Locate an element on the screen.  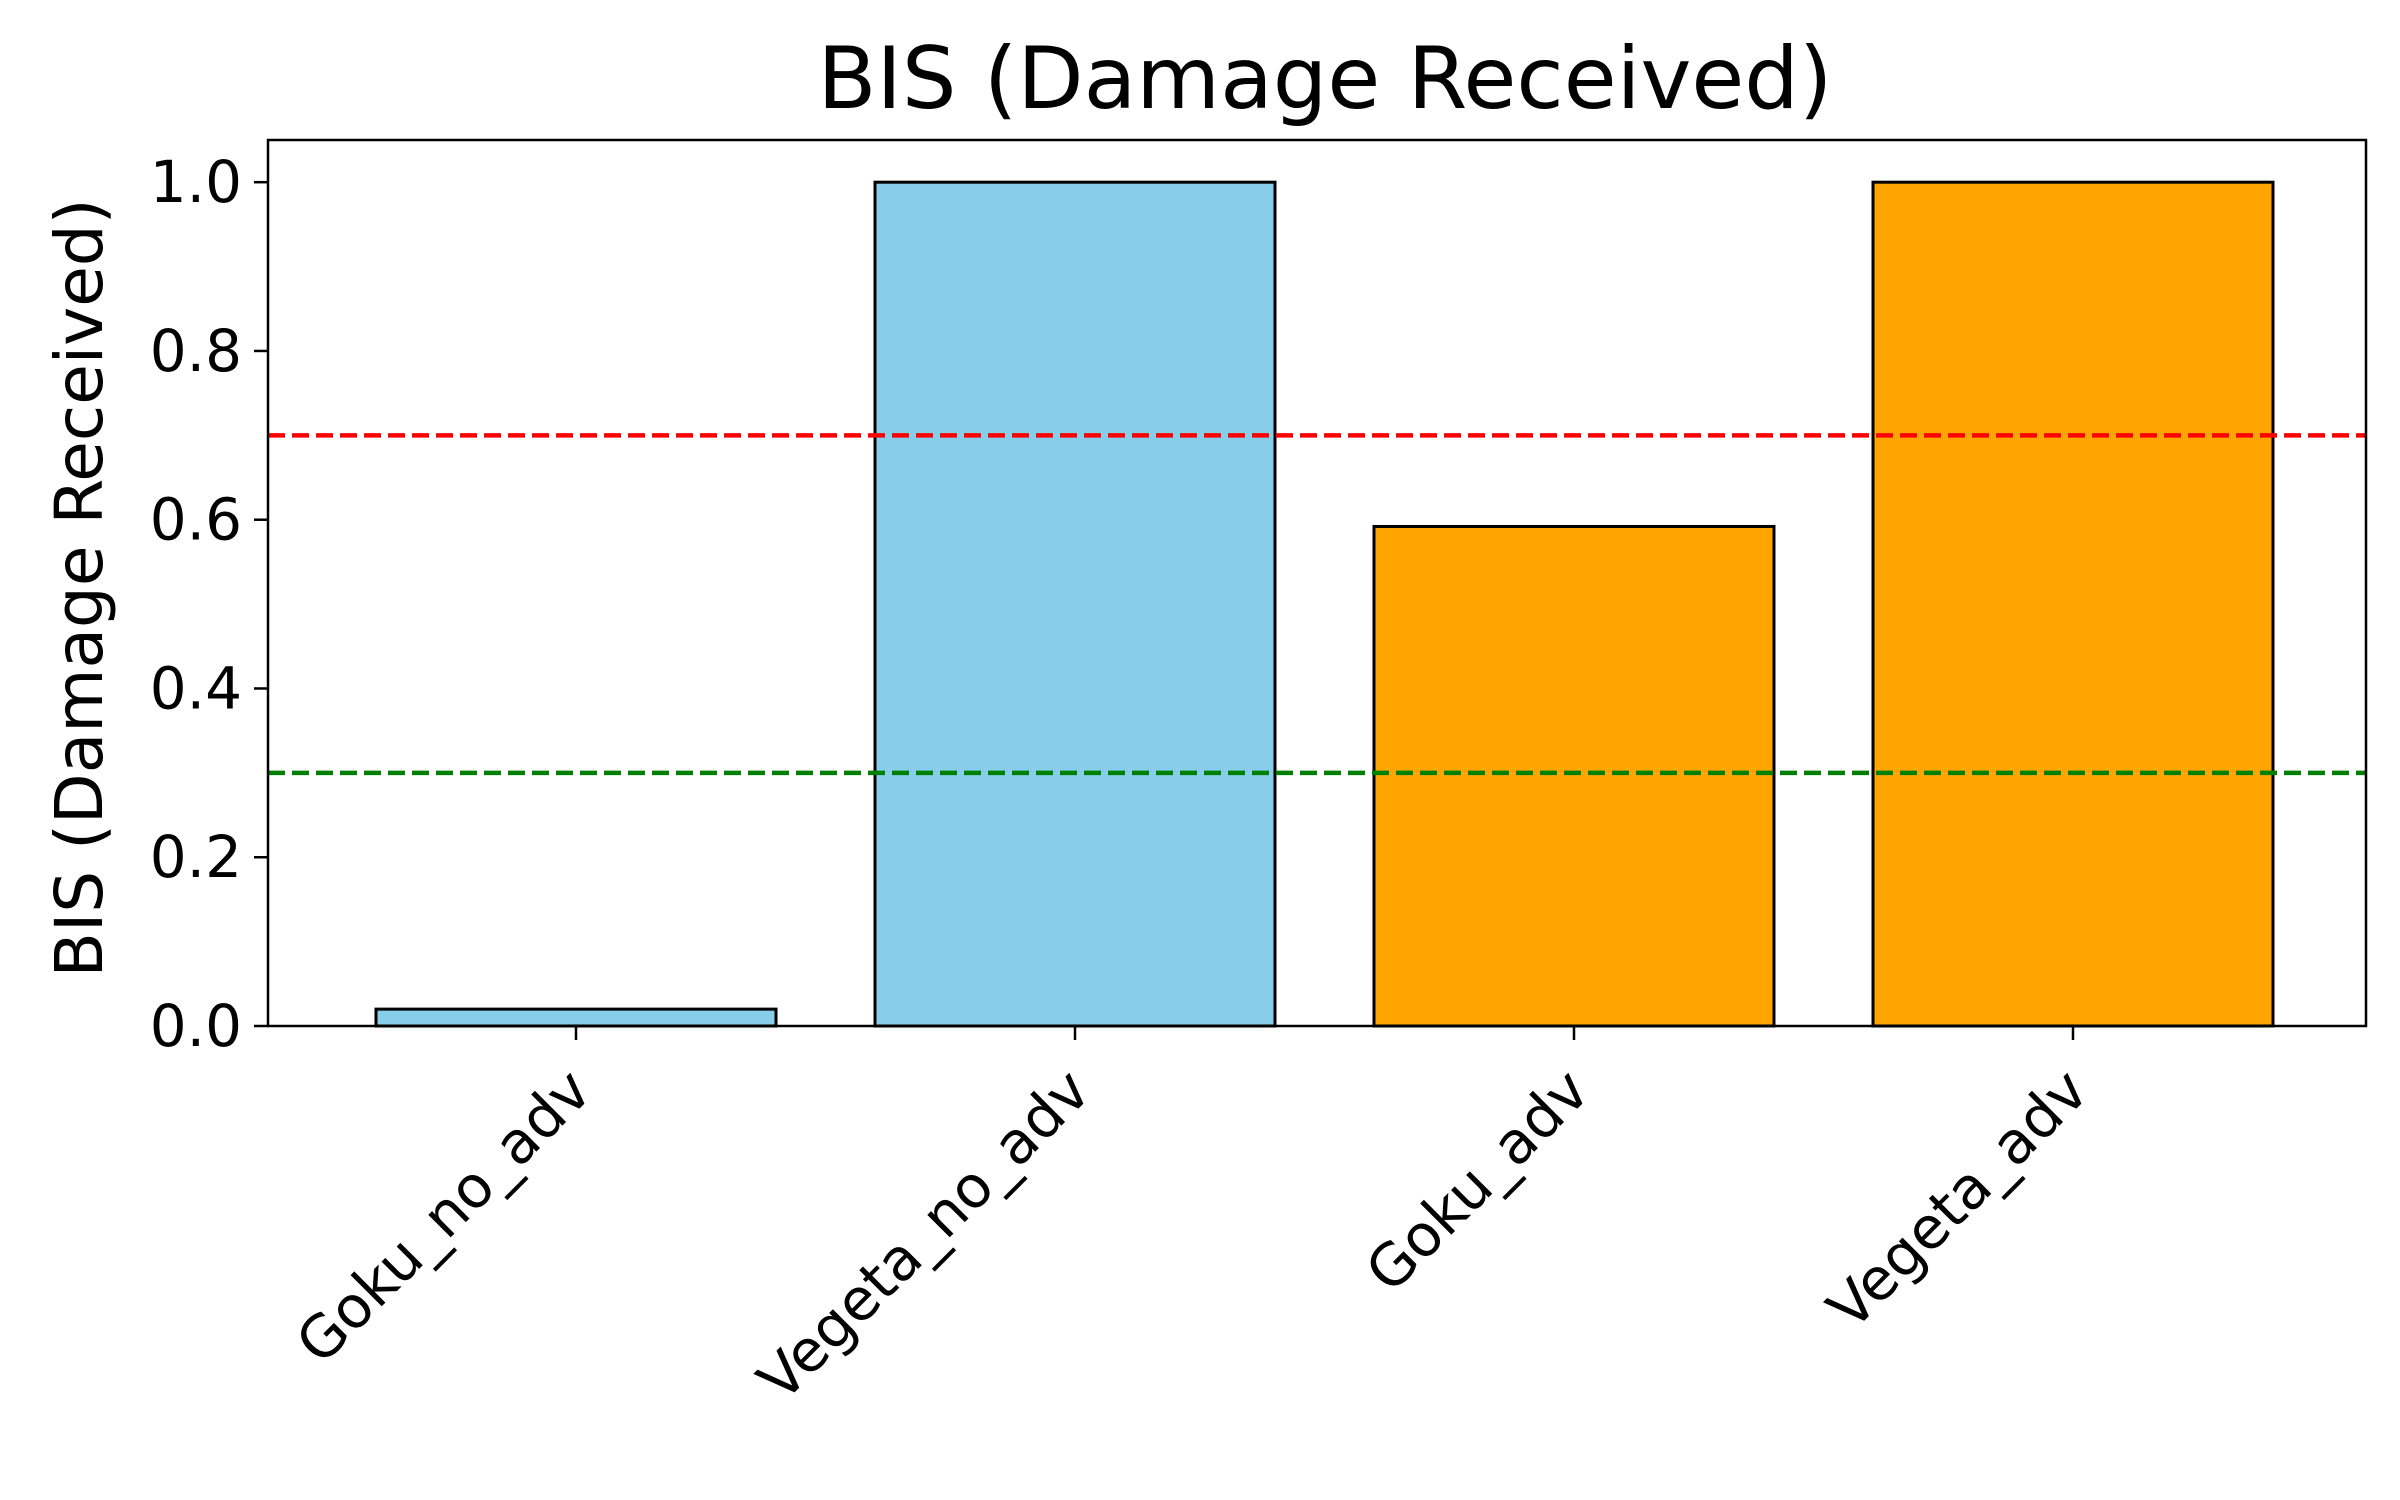
bar-Goku_adv is located at coordinates (1574, 776).